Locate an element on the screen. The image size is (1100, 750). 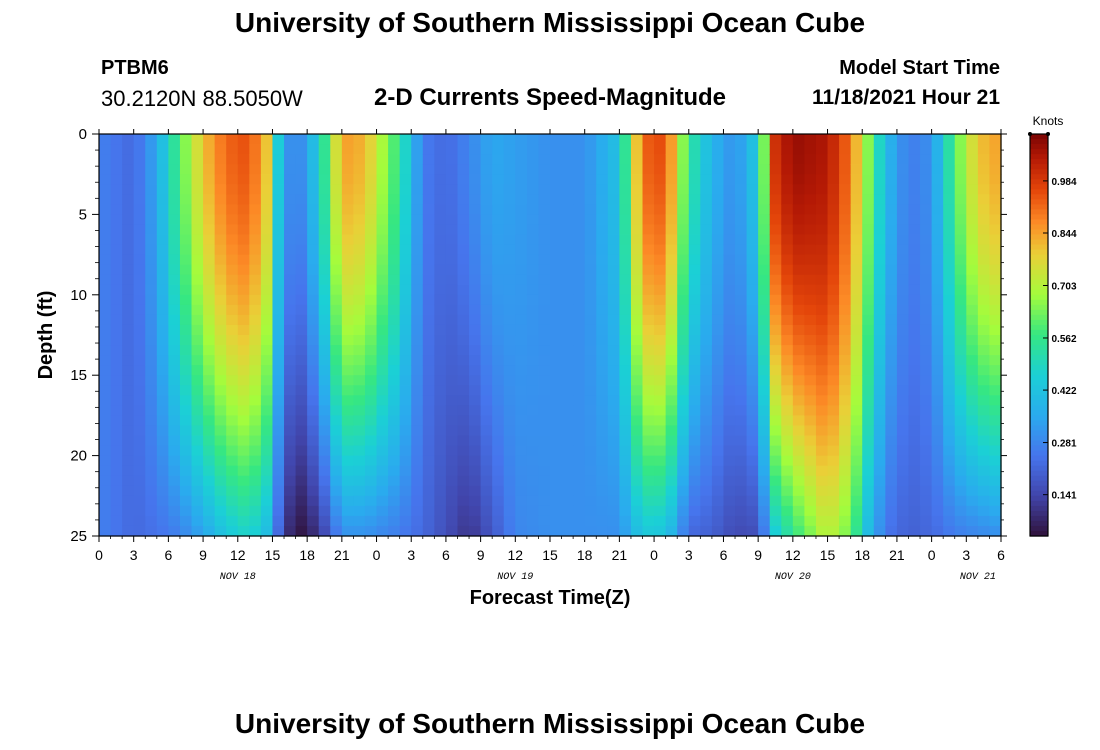
x-tick-label: 15 is located at coordinates (273, 555).